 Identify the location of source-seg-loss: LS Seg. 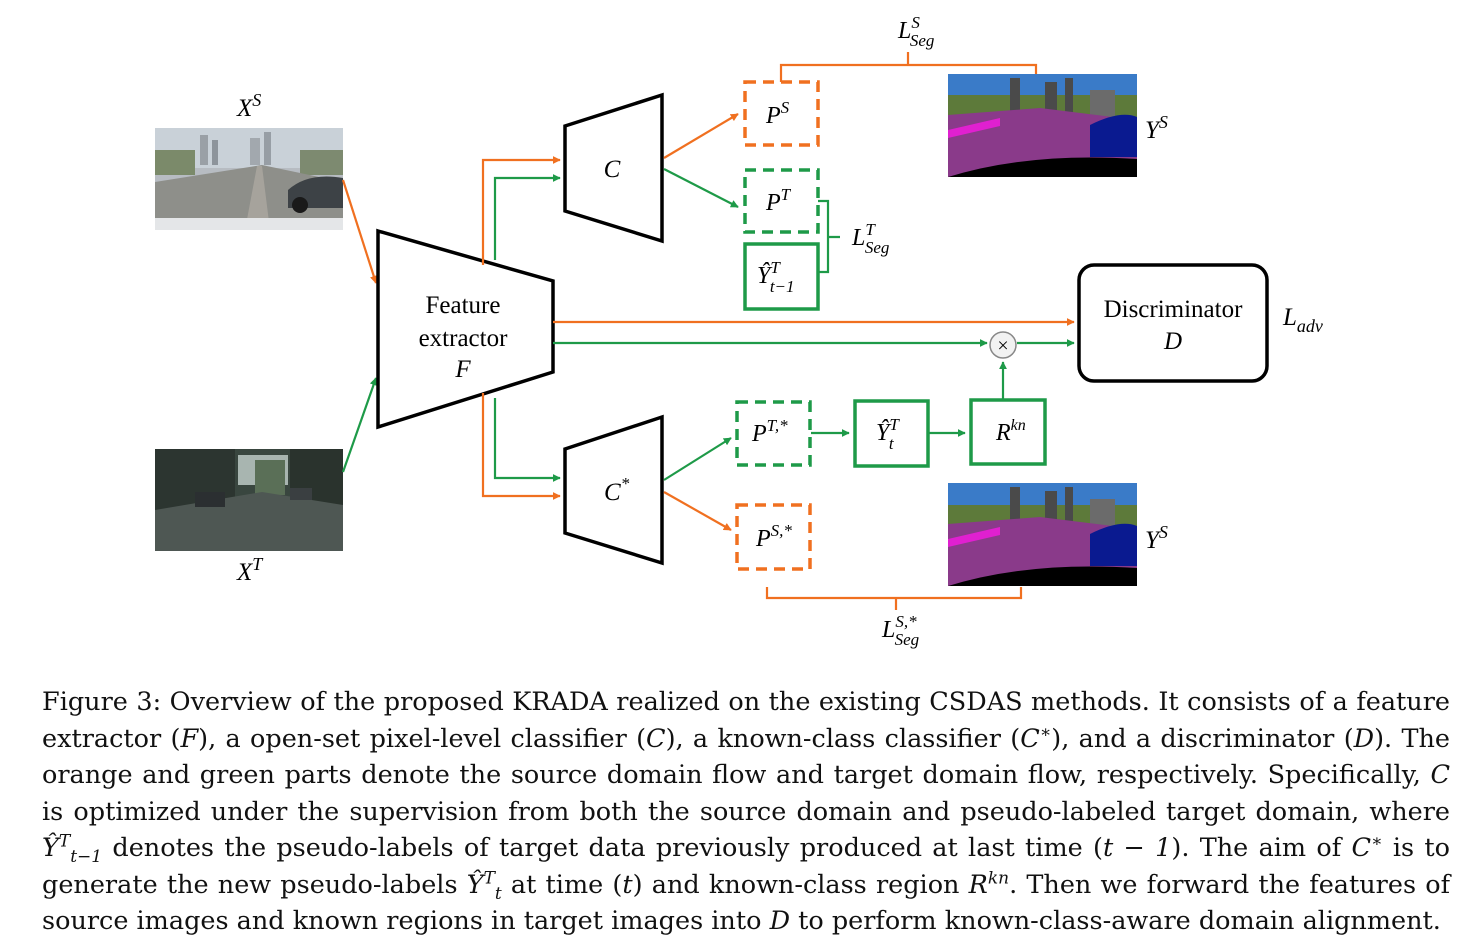
(915, 31).